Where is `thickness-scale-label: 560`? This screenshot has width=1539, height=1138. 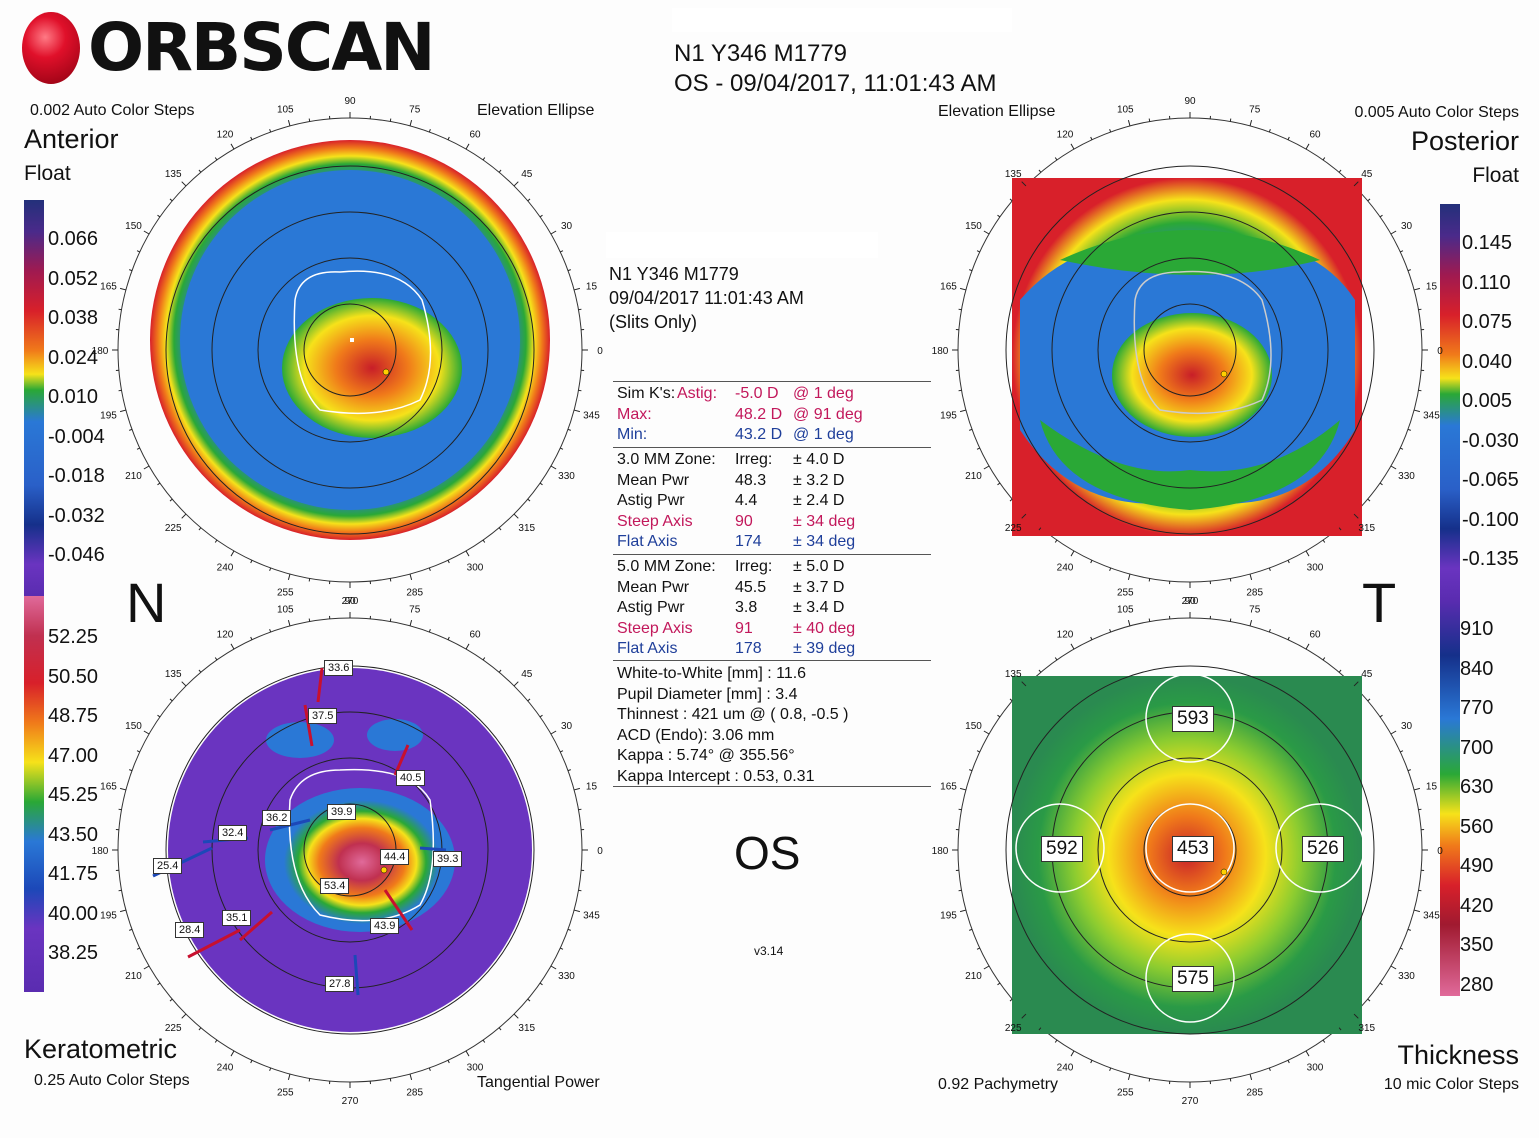
thickness-scale-label: 560 is located at coordinates (1477, 826).